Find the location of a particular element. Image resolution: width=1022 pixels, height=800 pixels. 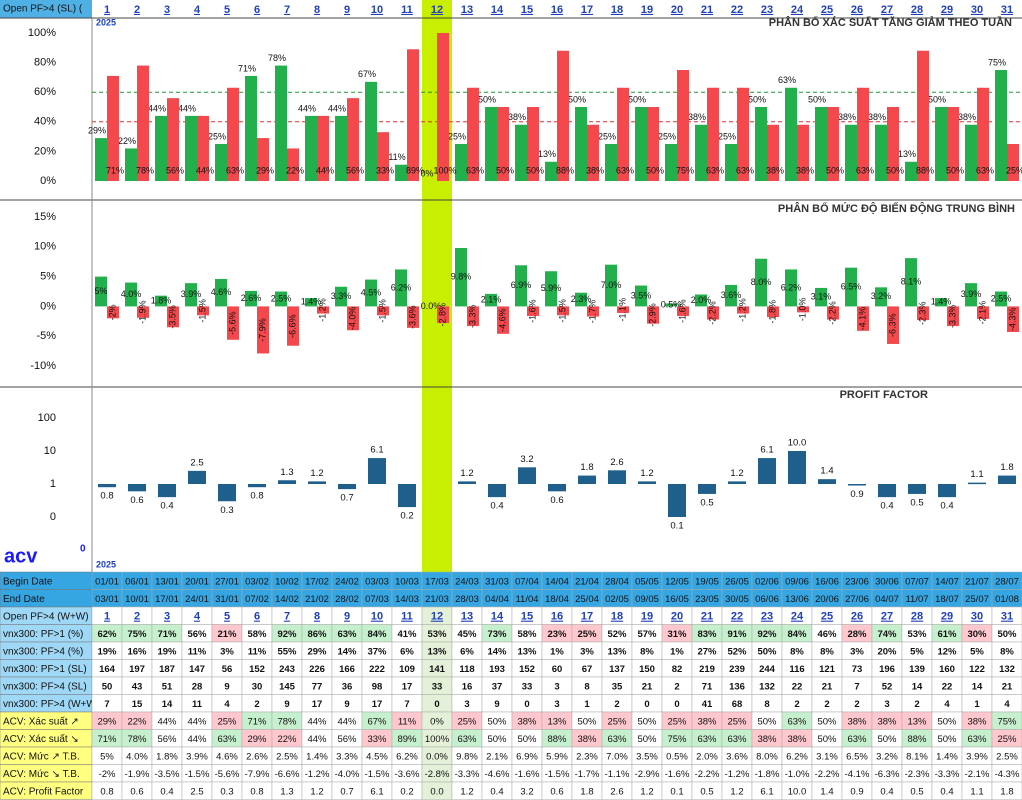

cell-text: 02/06 is located at coordinates (767, 581).